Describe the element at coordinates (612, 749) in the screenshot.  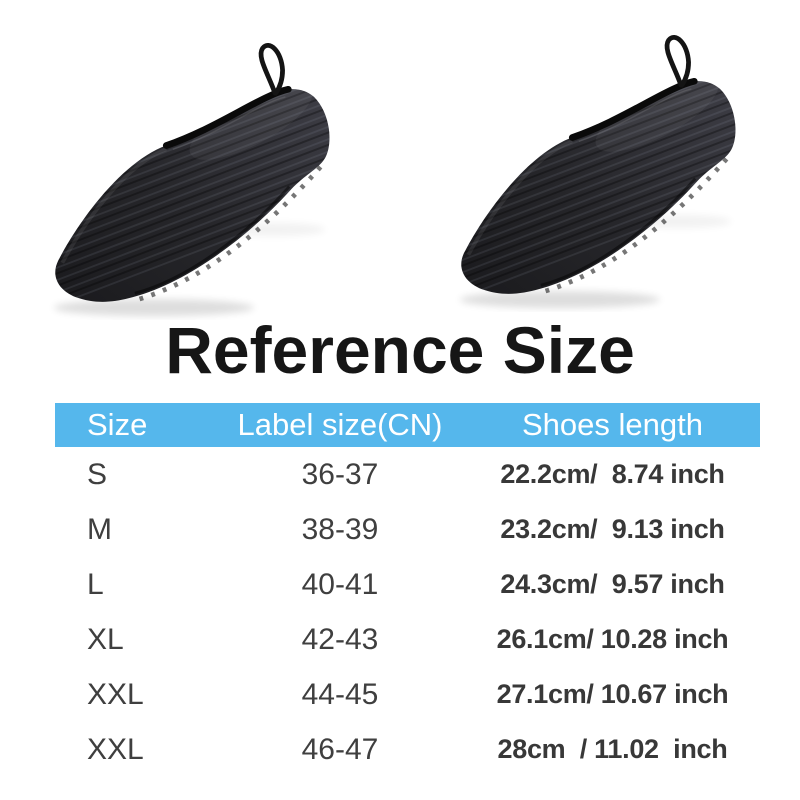
I see `shoes-length-cell: 28cm / 11.02 inch` at that location.